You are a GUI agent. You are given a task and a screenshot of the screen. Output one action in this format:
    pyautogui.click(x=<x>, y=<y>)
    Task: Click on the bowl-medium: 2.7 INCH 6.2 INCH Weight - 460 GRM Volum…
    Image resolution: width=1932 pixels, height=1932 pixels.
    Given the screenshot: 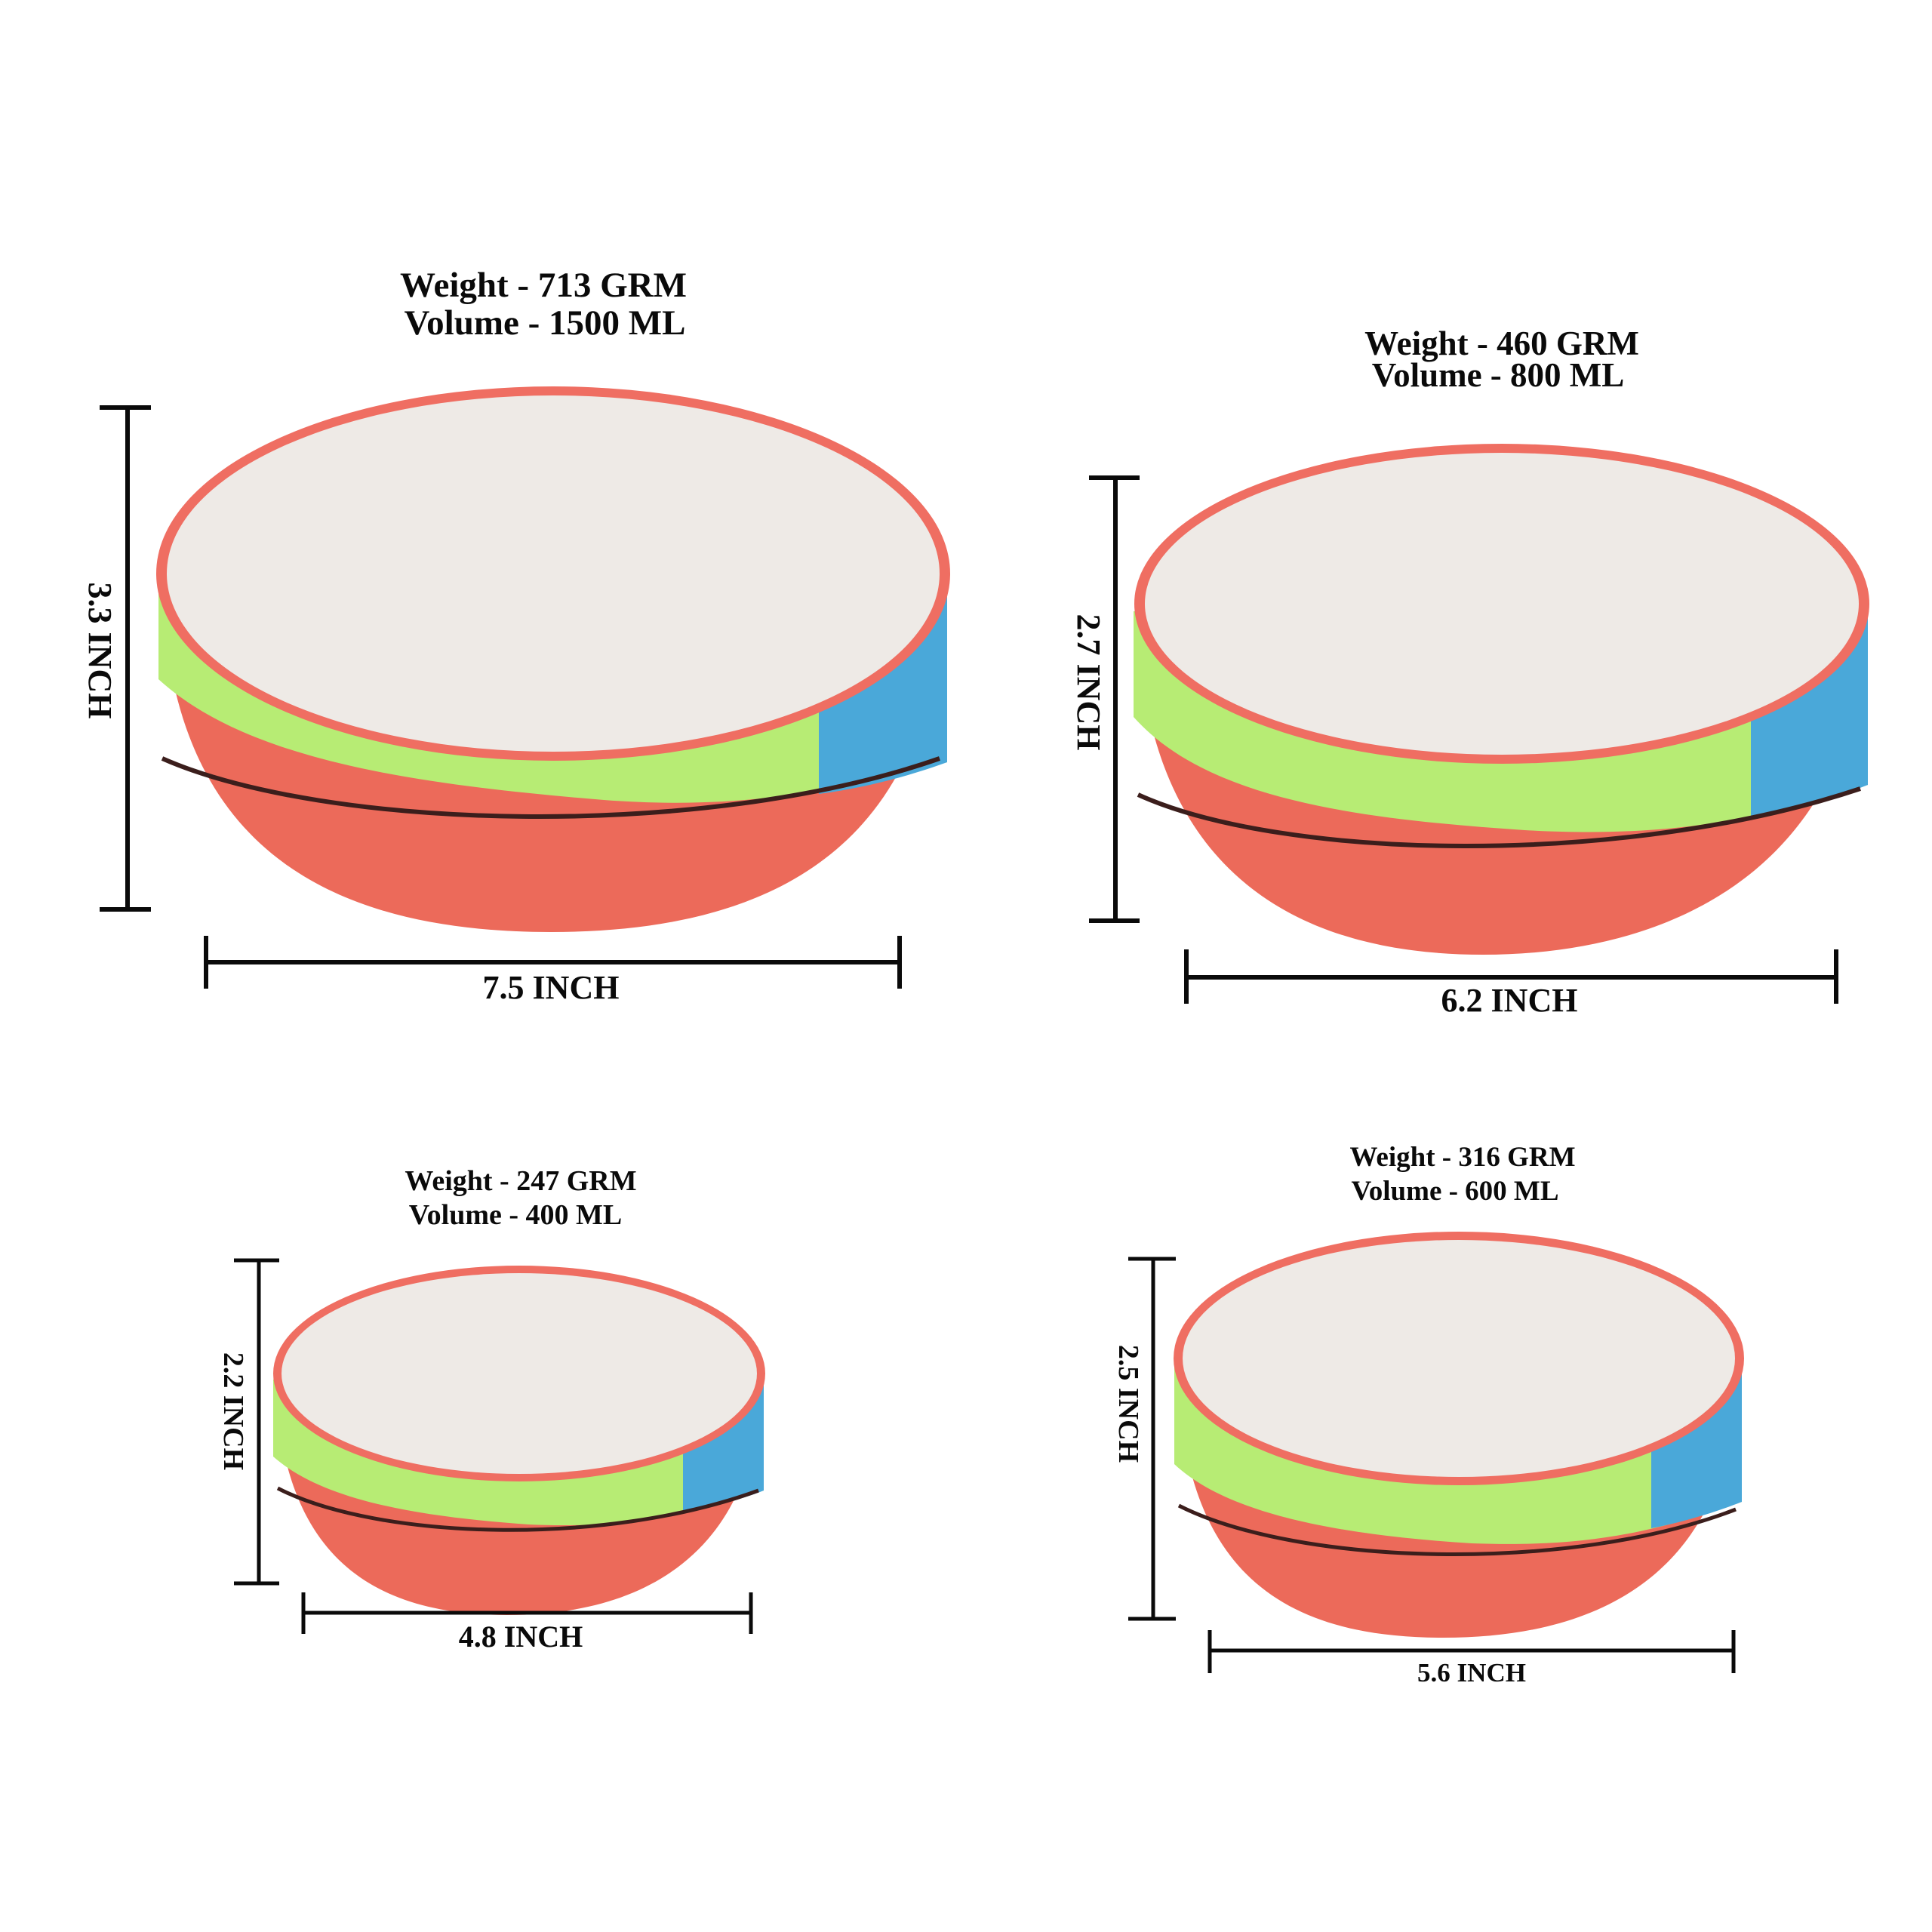 What is the action you would take?
    pyautogui.click(x=1469, y=672)
    